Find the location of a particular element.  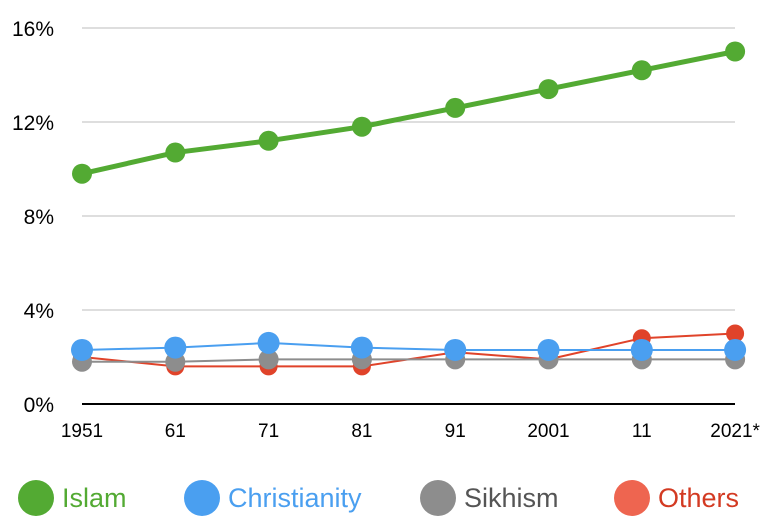

series-line-christianity is located at coordinates (408, 346).